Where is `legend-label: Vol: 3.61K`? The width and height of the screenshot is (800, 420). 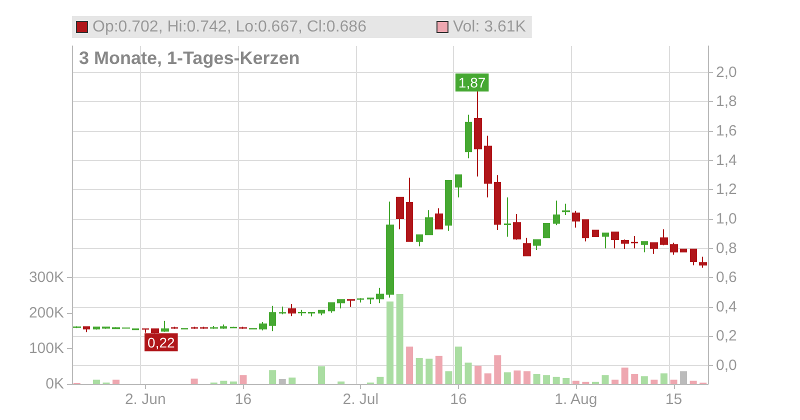 legend-label: Vol: 3.61K is located at coordinates (489, 27).